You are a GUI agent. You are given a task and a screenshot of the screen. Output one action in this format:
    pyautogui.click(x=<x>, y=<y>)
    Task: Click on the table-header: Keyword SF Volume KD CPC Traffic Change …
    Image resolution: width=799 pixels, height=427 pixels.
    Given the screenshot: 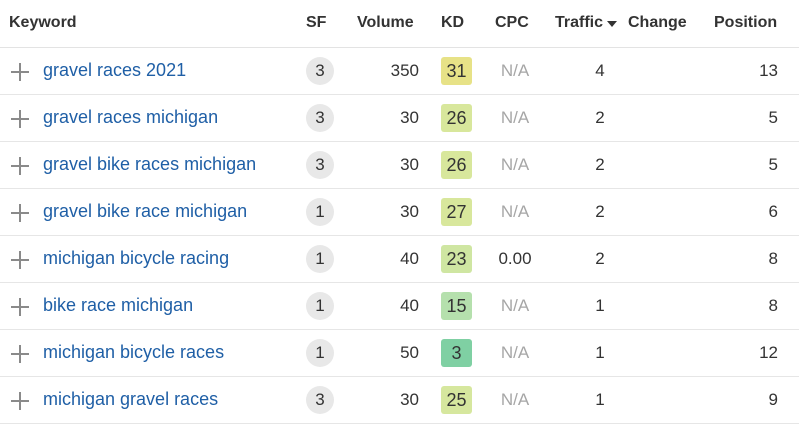 What is the action you would take?
    pyautogui.click(x=399, y=24)
    